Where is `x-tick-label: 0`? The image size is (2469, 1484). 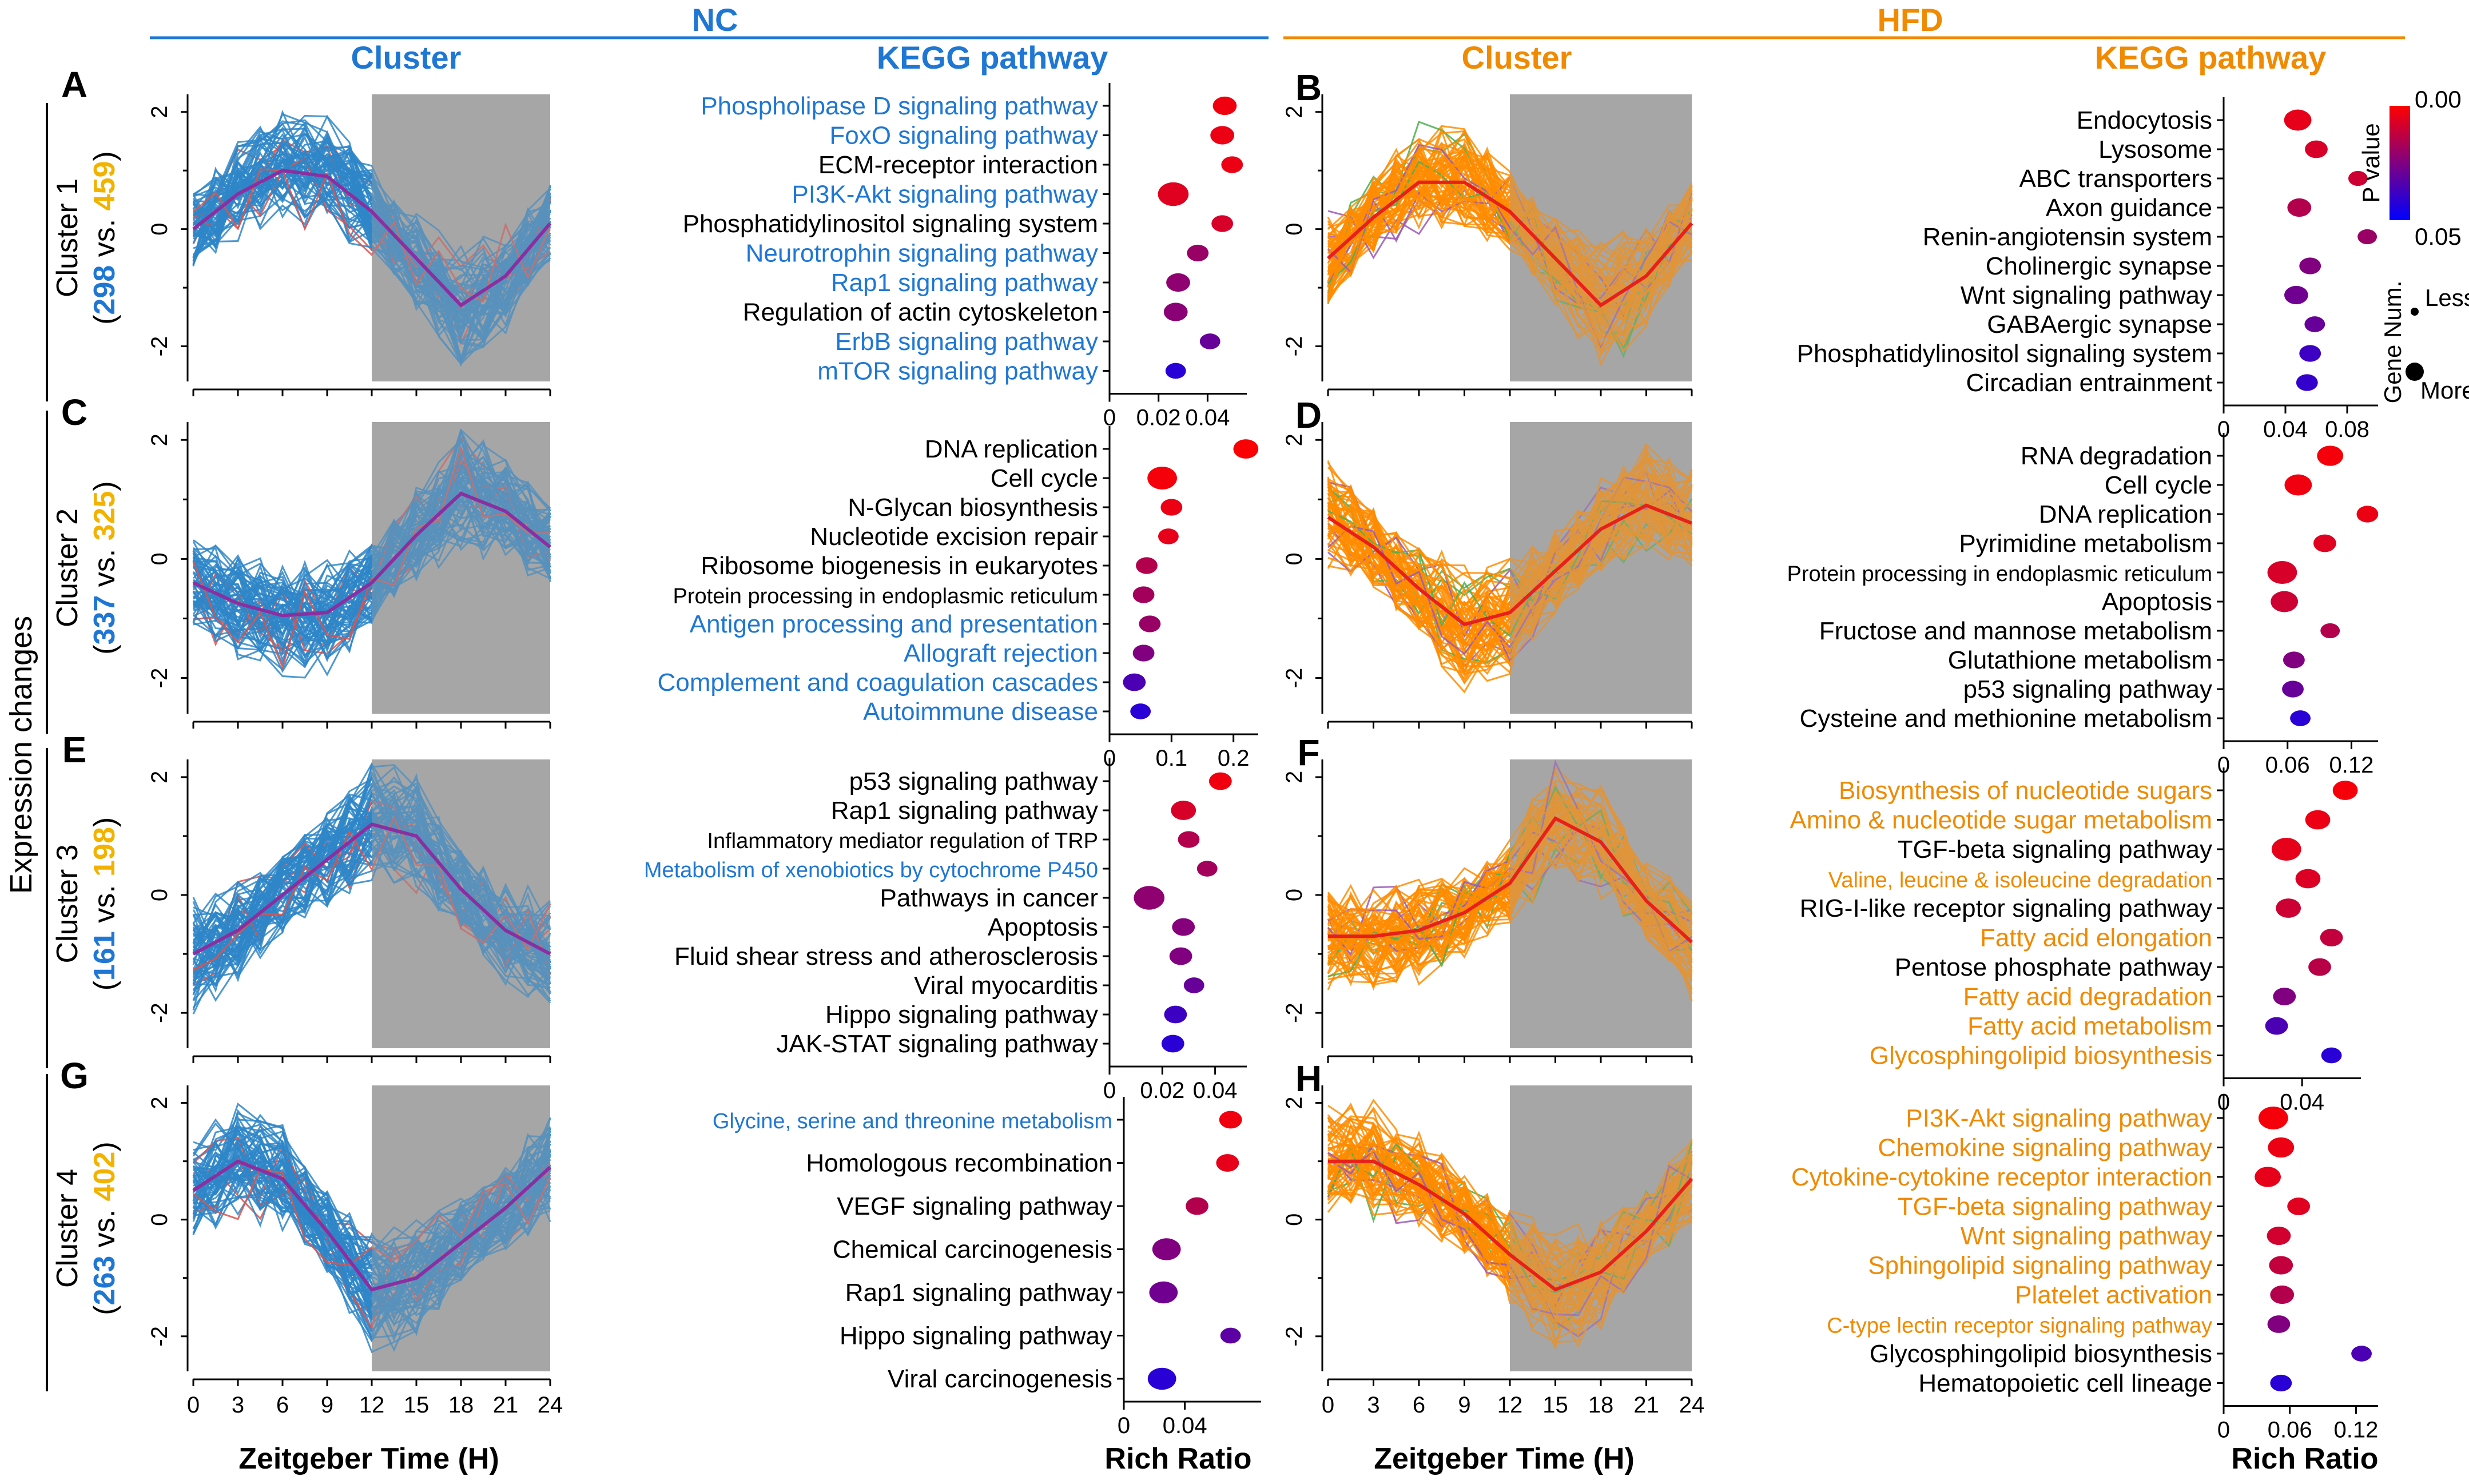
x-tick-label: 0 is located at coordinates (1328, 1405).